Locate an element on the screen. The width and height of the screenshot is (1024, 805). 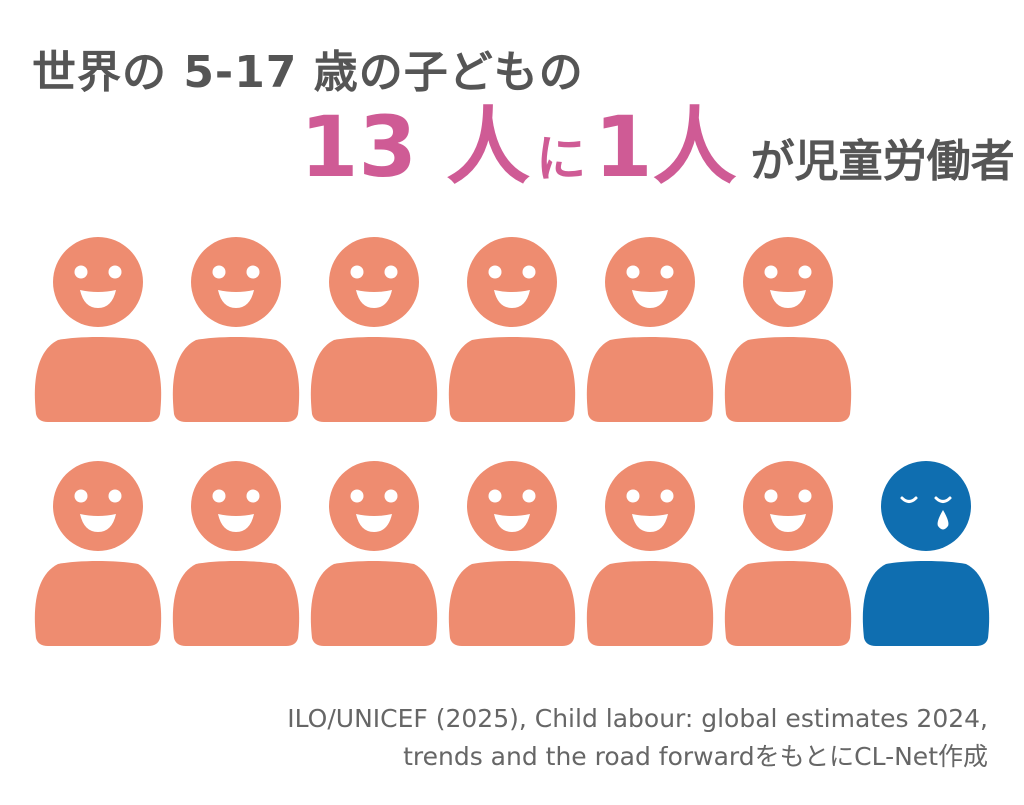
crying-child-icon is located at coordinates (926, 553).